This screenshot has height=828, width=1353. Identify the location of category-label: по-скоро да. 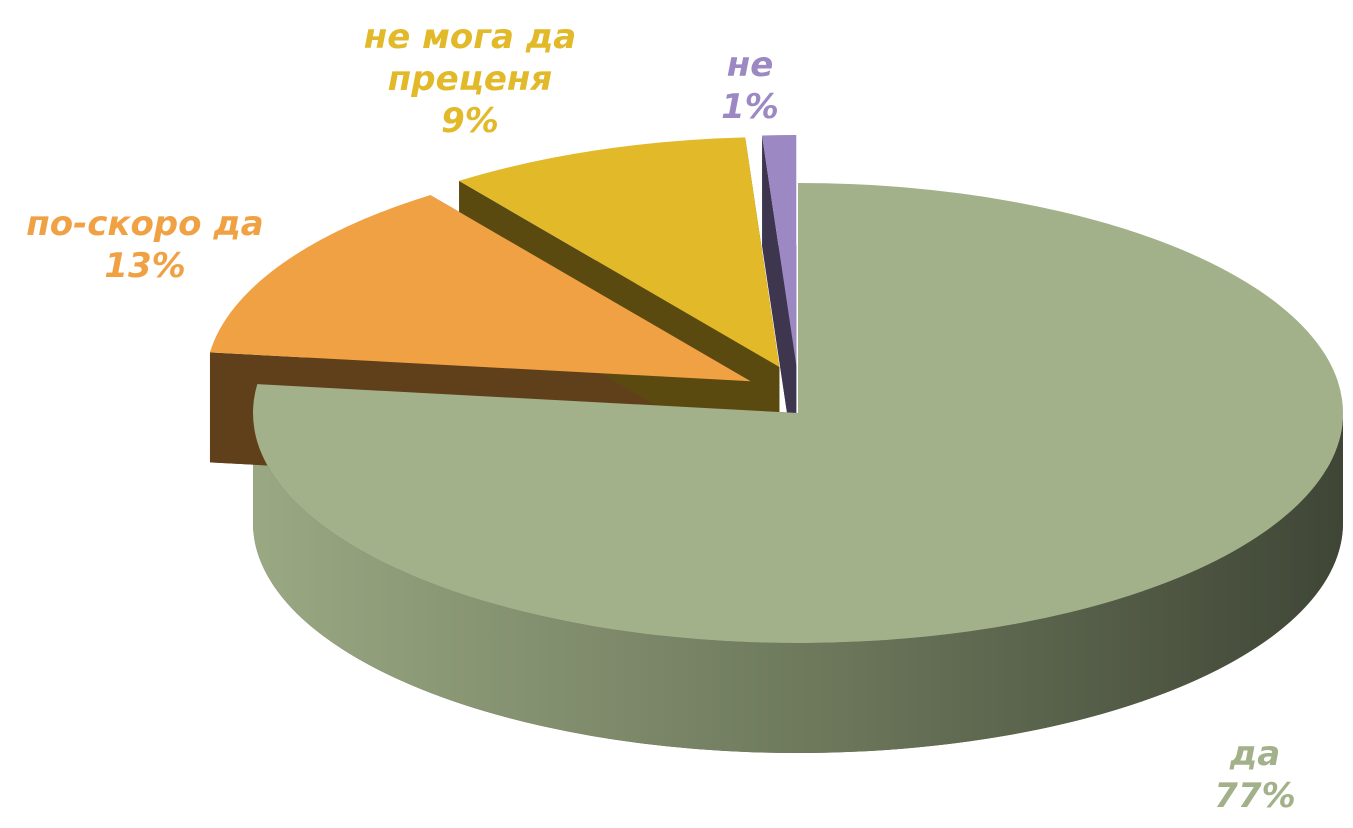
(145, 224).